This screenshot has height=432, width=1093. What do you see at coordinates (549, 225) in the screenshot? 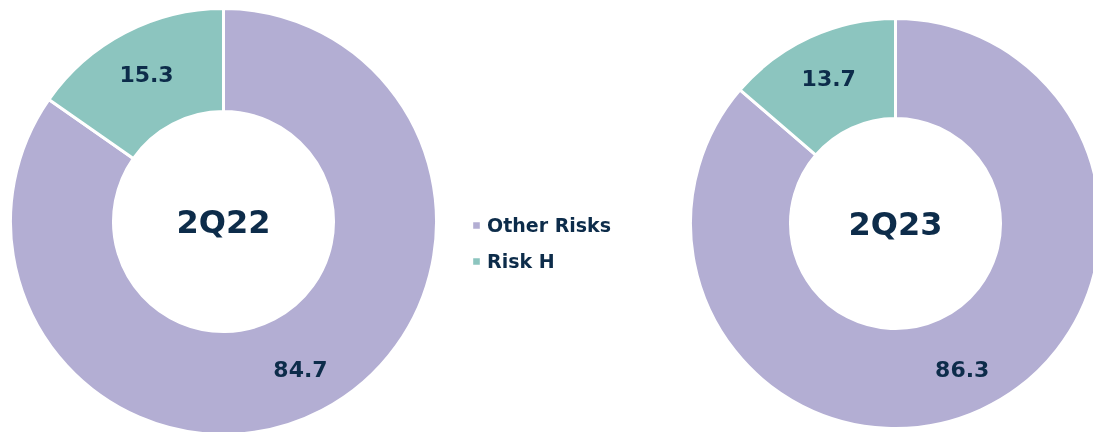
I see `legend-label: Other Risks` at bounding box center [549, 225].